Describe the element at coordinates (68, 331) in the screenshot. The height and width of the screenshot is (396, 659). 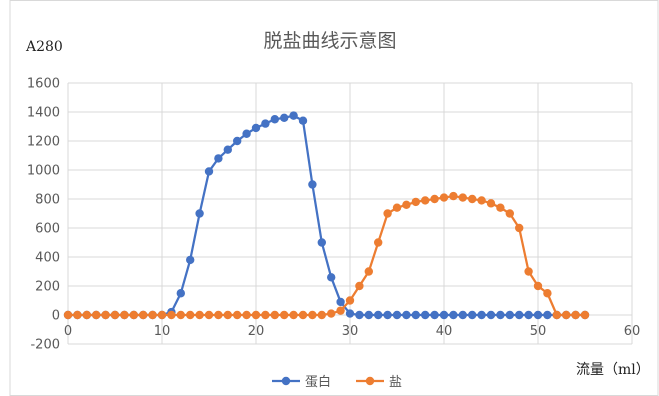
I see `x-tick-label: 0` at that location.